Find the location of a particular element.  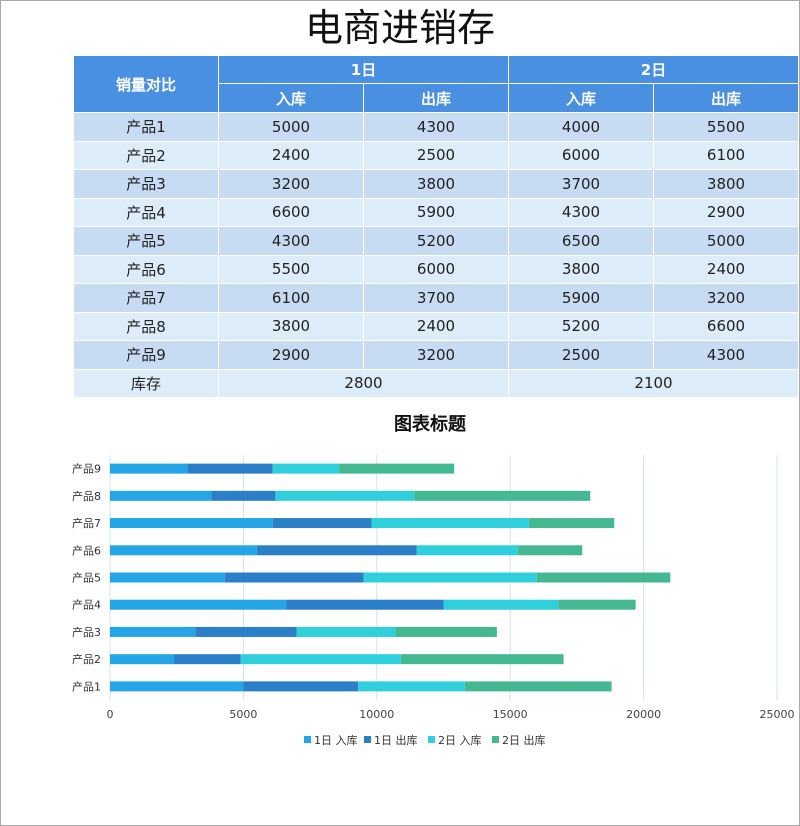

legend-label: 2日 出库 is located at coordinates (524, 740).